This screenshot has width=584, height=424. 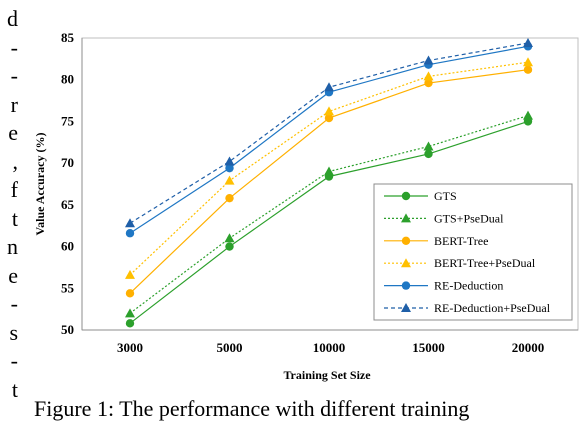 I want to click on side-text-char: f, so click(x=14, y=189).